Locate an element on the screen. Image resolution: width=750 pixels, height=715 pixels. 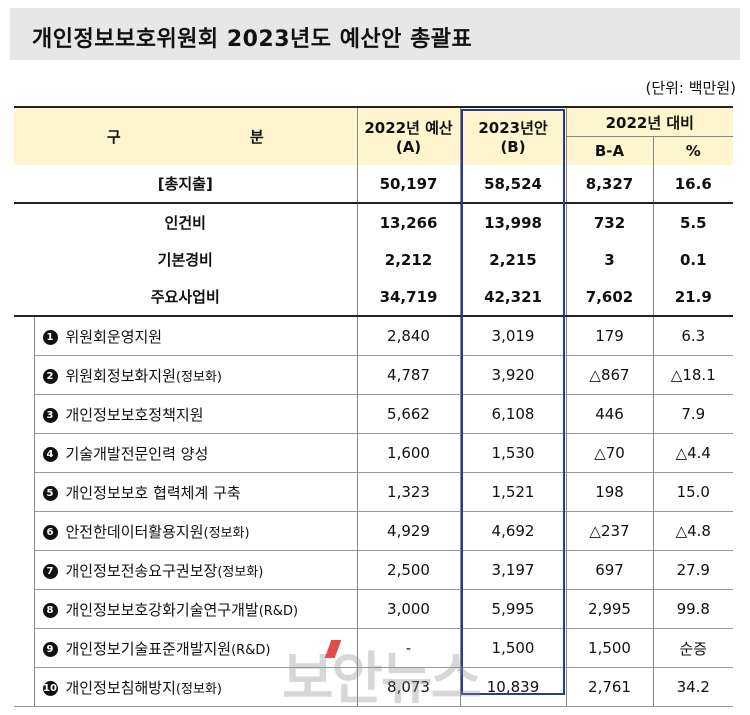
header-diff: B-A is located at coordinates (609, 150).